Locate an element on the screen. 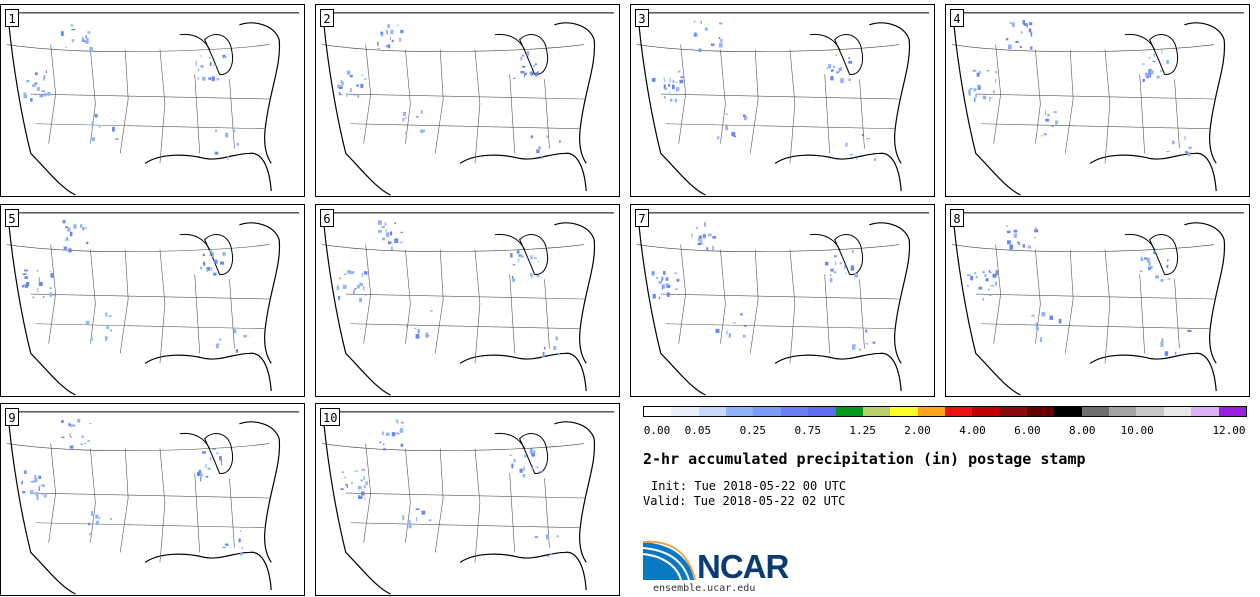  stamp-panel-3: 3 is located at coordinates (782, 100).